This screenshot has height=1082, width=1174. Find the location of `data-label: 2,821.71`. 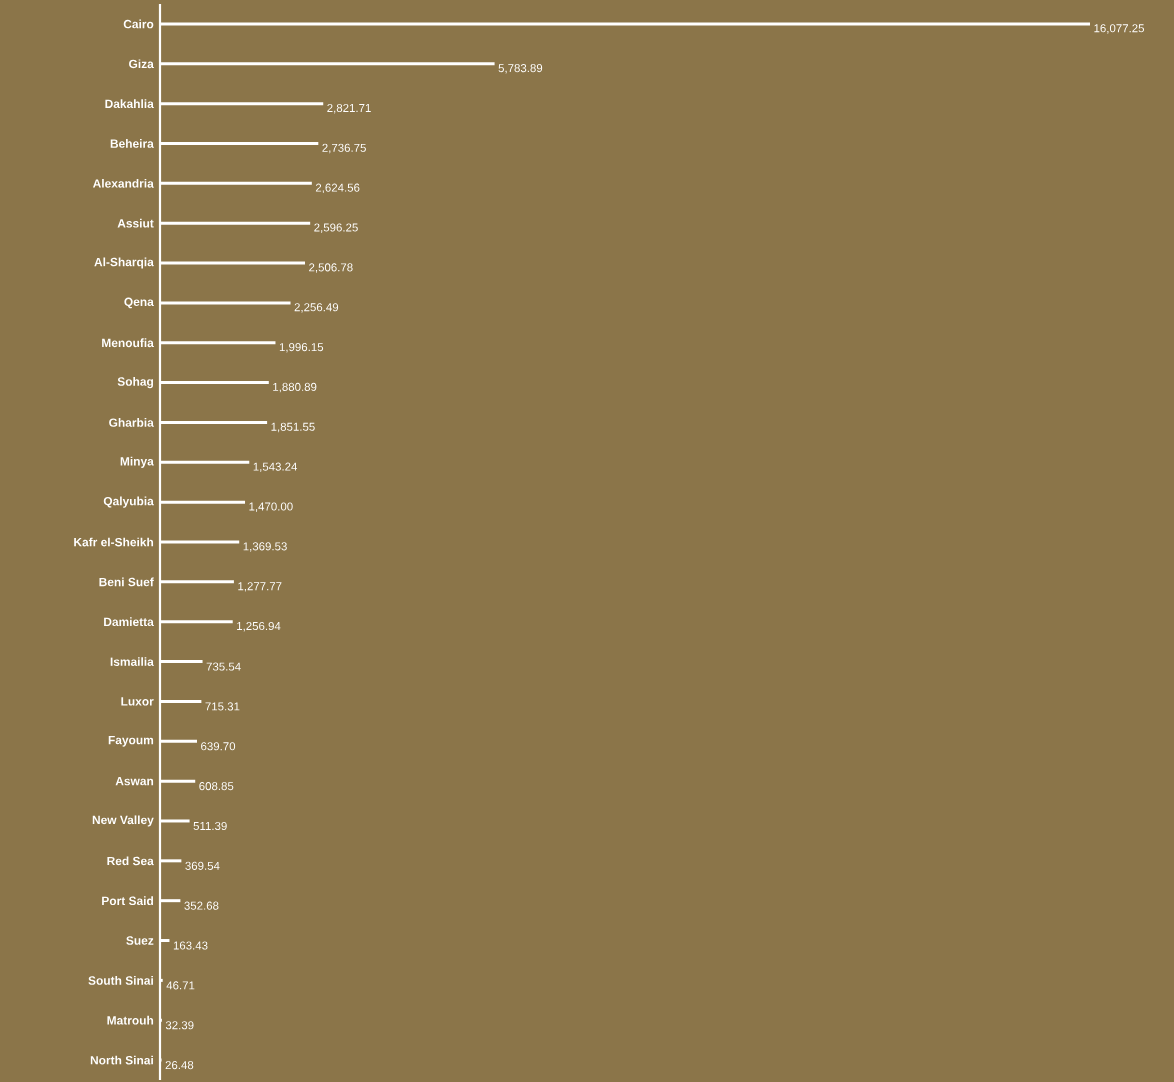

data-label: 2,821.71 is located at coordinates (349, 108).